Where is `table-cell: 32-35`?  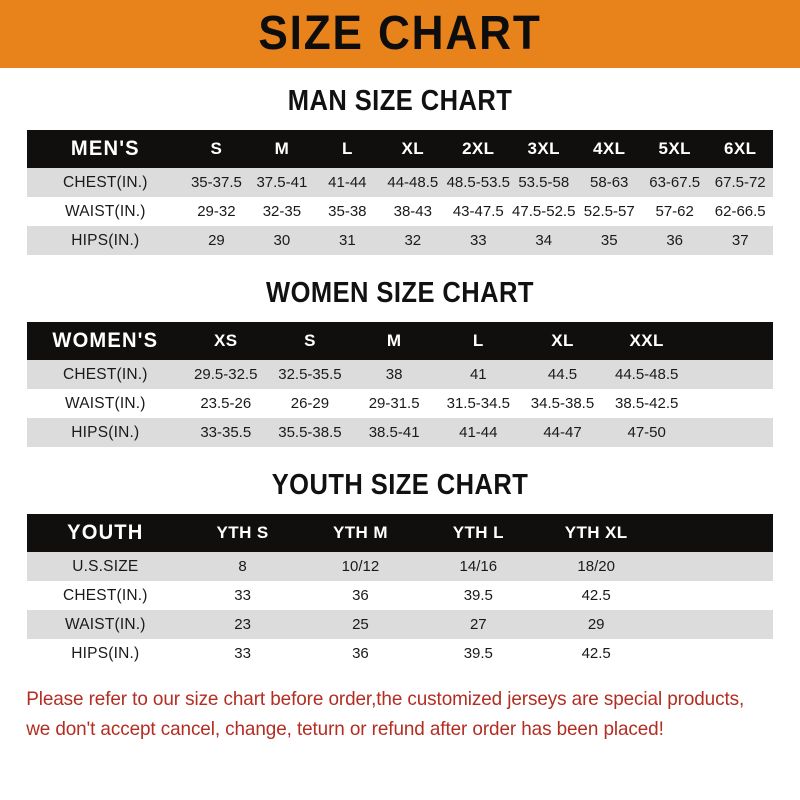 table-cell: 32-35 is located at coordinates (282, 211).